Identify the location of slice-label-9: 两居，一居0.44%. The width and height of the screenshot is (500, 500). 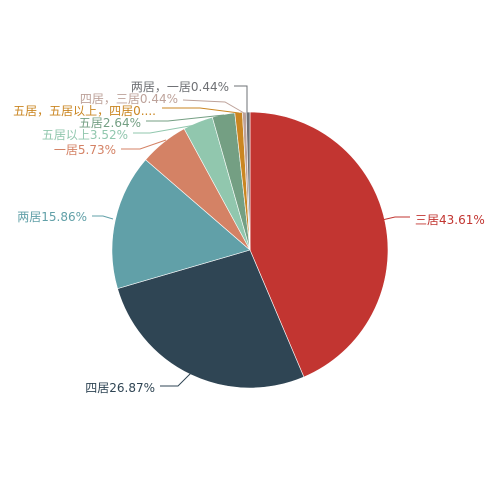
(180, 87).